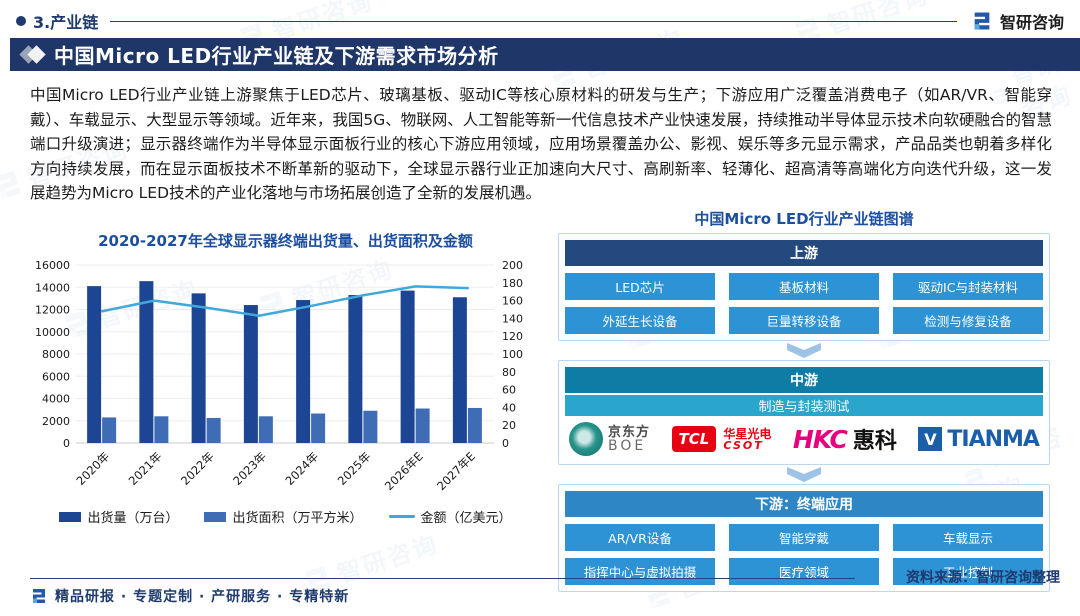 The image size is (1080, 616). Describe the element at coordinates (804, 253) in the screenshot. I see `upstream-header: 上游` at that location.